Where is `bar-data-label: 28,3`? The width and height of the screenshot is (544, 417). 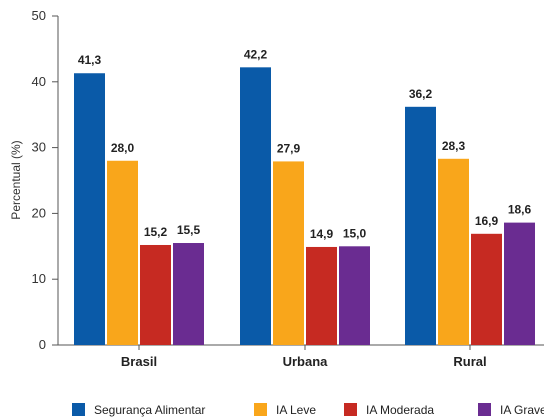
bar-data-label: 28,3 is located at coordinates (454, 146).